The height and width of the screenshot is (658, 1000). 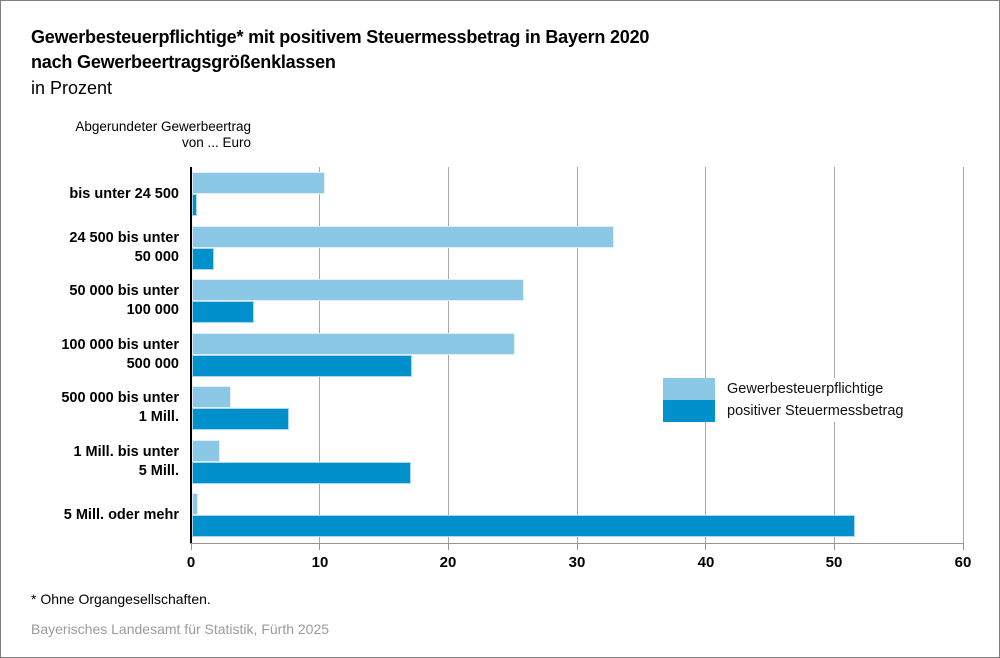 I want to click on legend-swatch-light, so click(x=689, y=389).